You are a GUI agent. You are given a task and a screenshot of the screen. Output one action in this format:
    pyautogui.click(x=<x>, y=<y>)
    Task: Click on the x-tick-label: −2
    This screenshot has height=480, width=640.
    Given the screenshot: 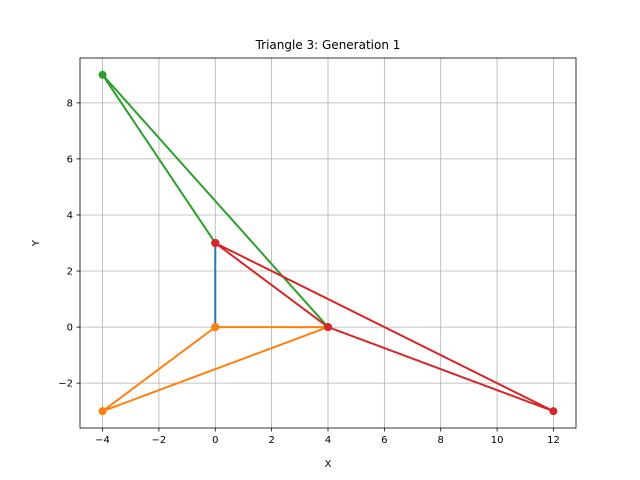 What is the action you would take?
    pyautogui.click(x=159, y=440)
    